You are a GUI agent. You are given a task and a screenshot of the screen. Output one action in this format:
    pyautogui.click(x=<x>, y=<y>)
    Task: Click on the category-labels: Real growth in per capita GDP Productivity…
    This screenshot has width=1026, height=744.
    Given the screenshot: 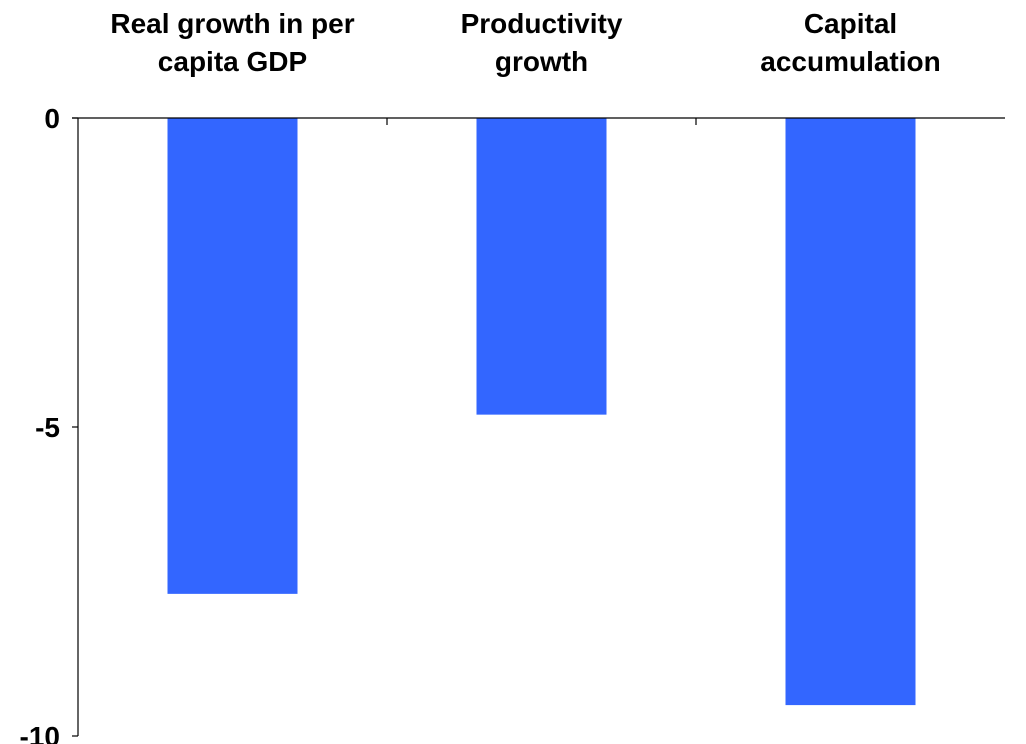 What is the action you would take?
    pyautogui.click(x=525, y=42)
    